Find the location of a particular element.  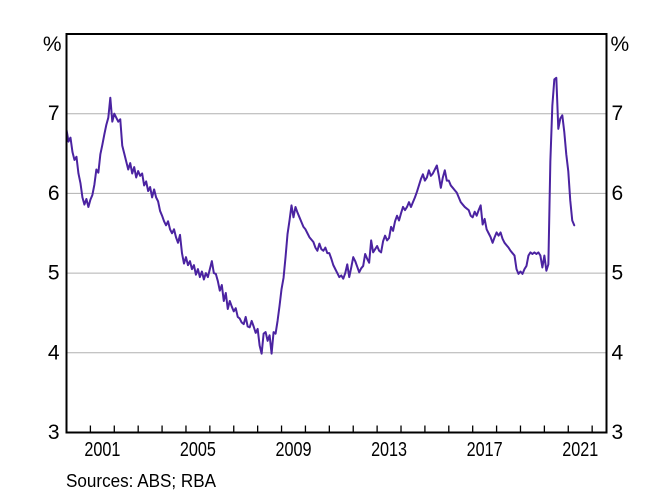

y-label-right-5: 5 is located at coordinates (618, 273).